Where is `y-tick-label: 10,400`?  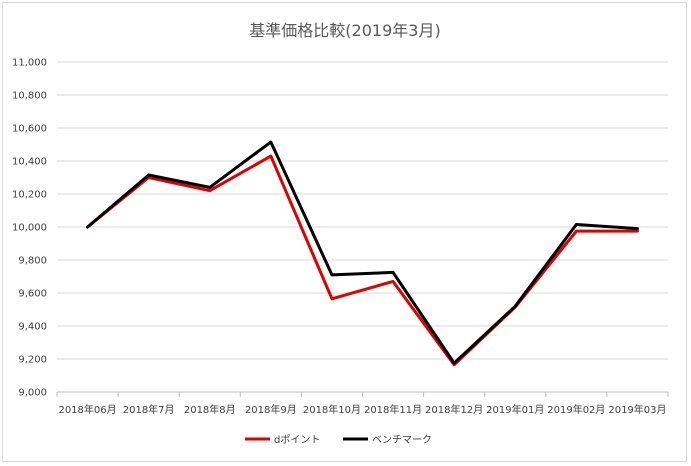 y-tick-label: 10,400 is located at coordinates (29, 162).